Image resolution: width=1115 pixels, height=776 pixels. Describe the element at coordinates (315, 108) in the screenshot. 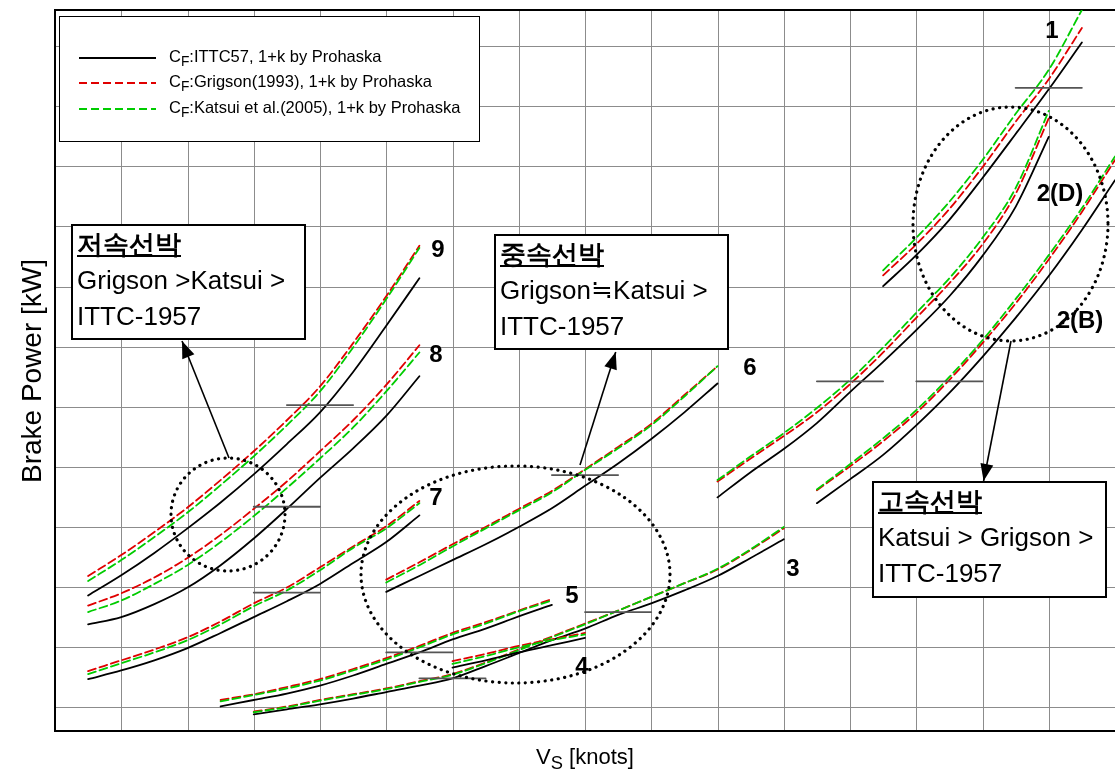

I see `legend-label: C$_{F}$:Katsui et al.(2005), 1+k by Prohaska` at that location.